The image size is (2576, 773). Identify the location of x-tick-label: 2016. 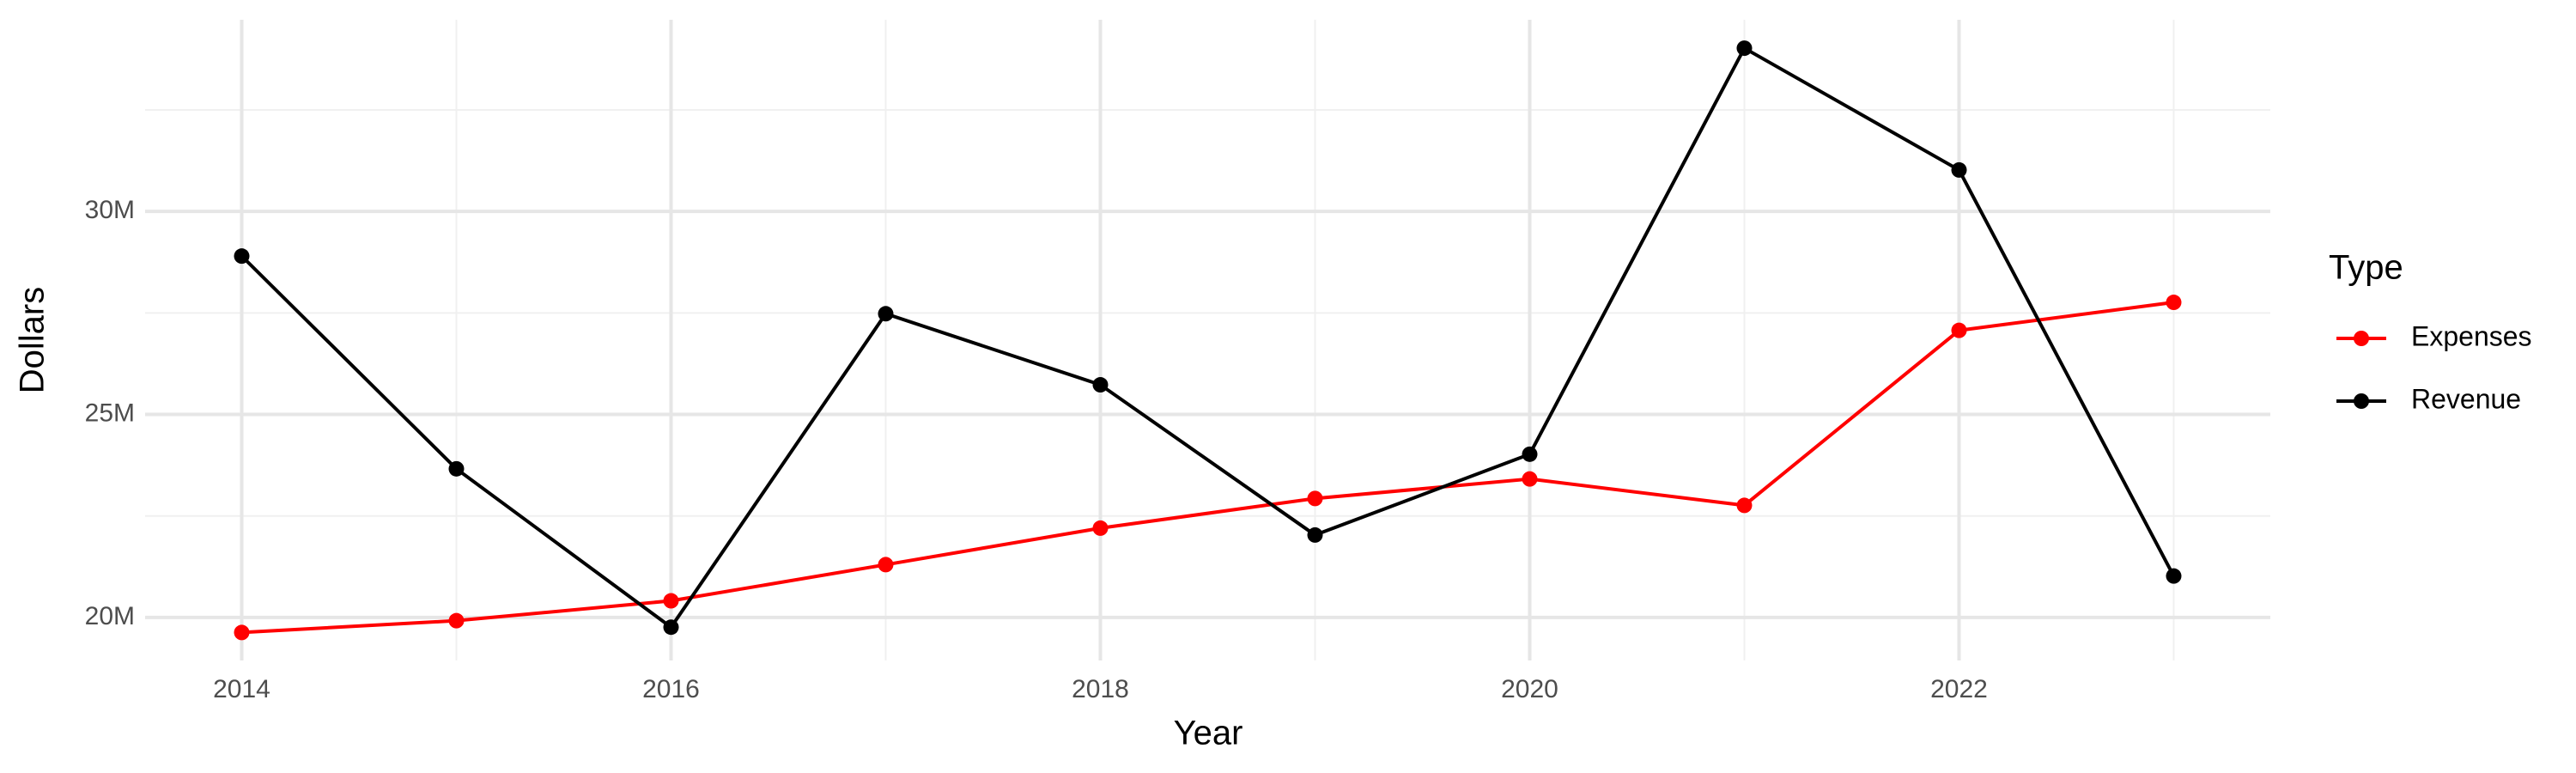
(671, 689).